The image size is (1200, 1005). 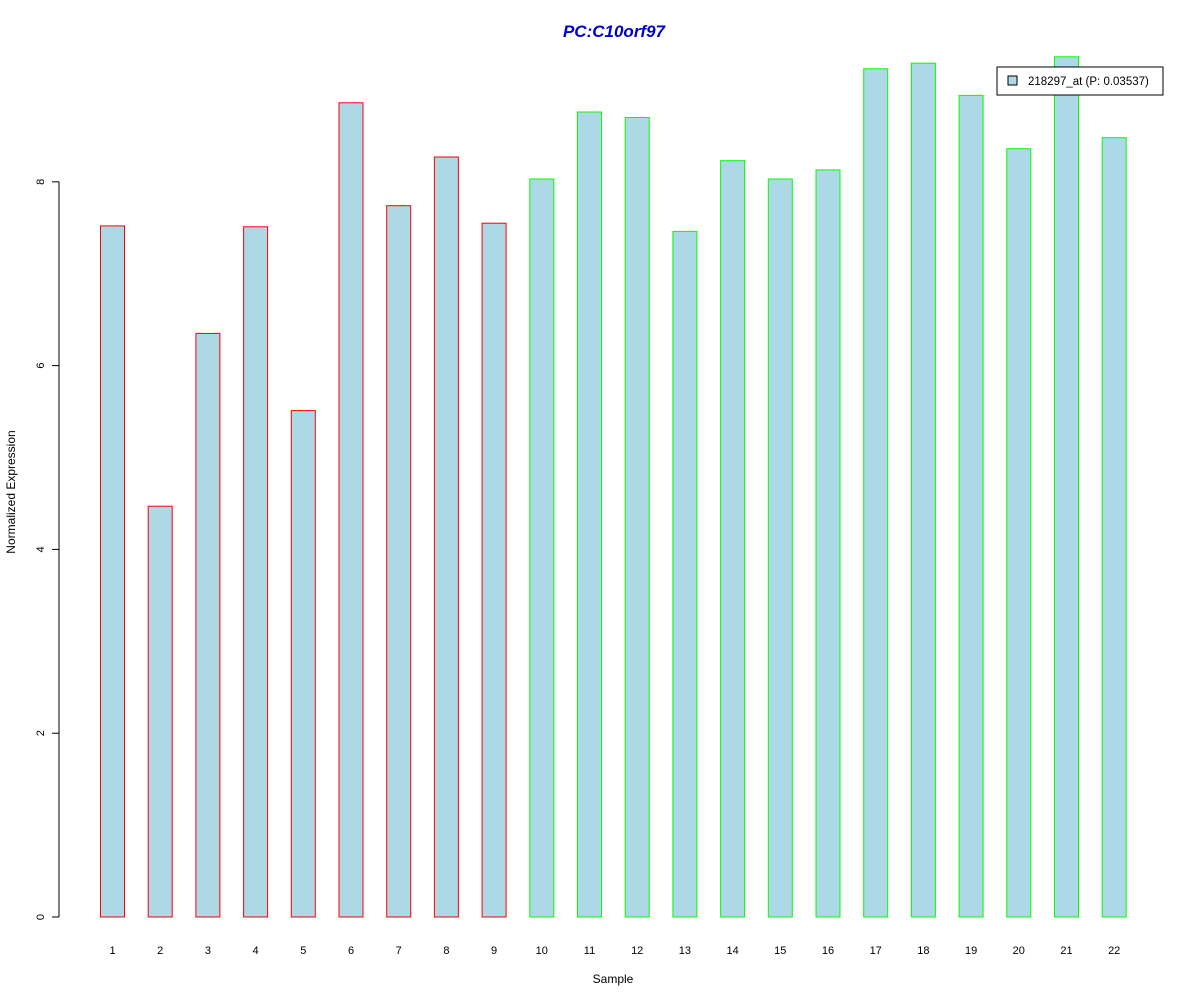 I want to click on y-tick-label: 0, so click(x=41, y=917).